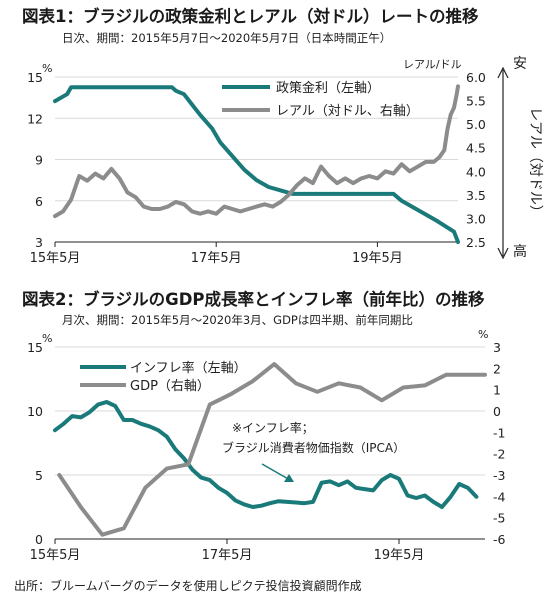 This screenshot has width=550, height=598. What do you see at coordinates (273, 427) in the screenshot?
I see `annotation-line-1: ※インフレ率；` at bounding box center [273, 427].